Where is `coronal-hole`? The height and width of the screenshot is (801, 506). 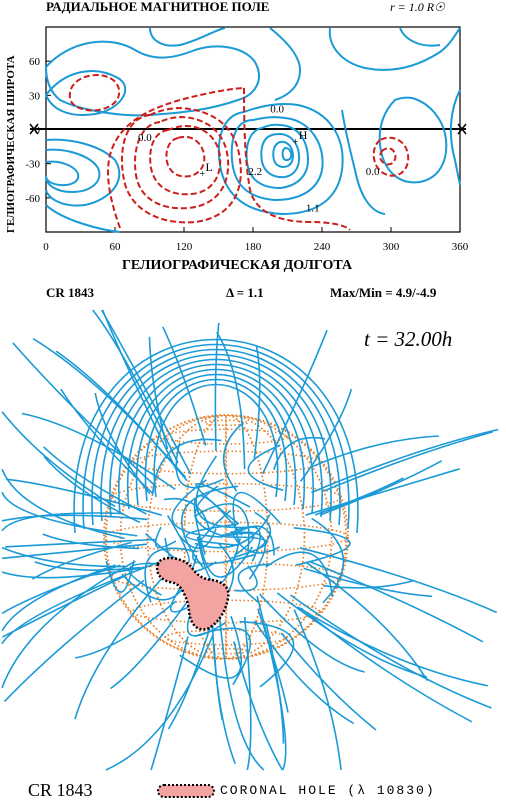
coronal-hole is located at coordinates (192, 593).